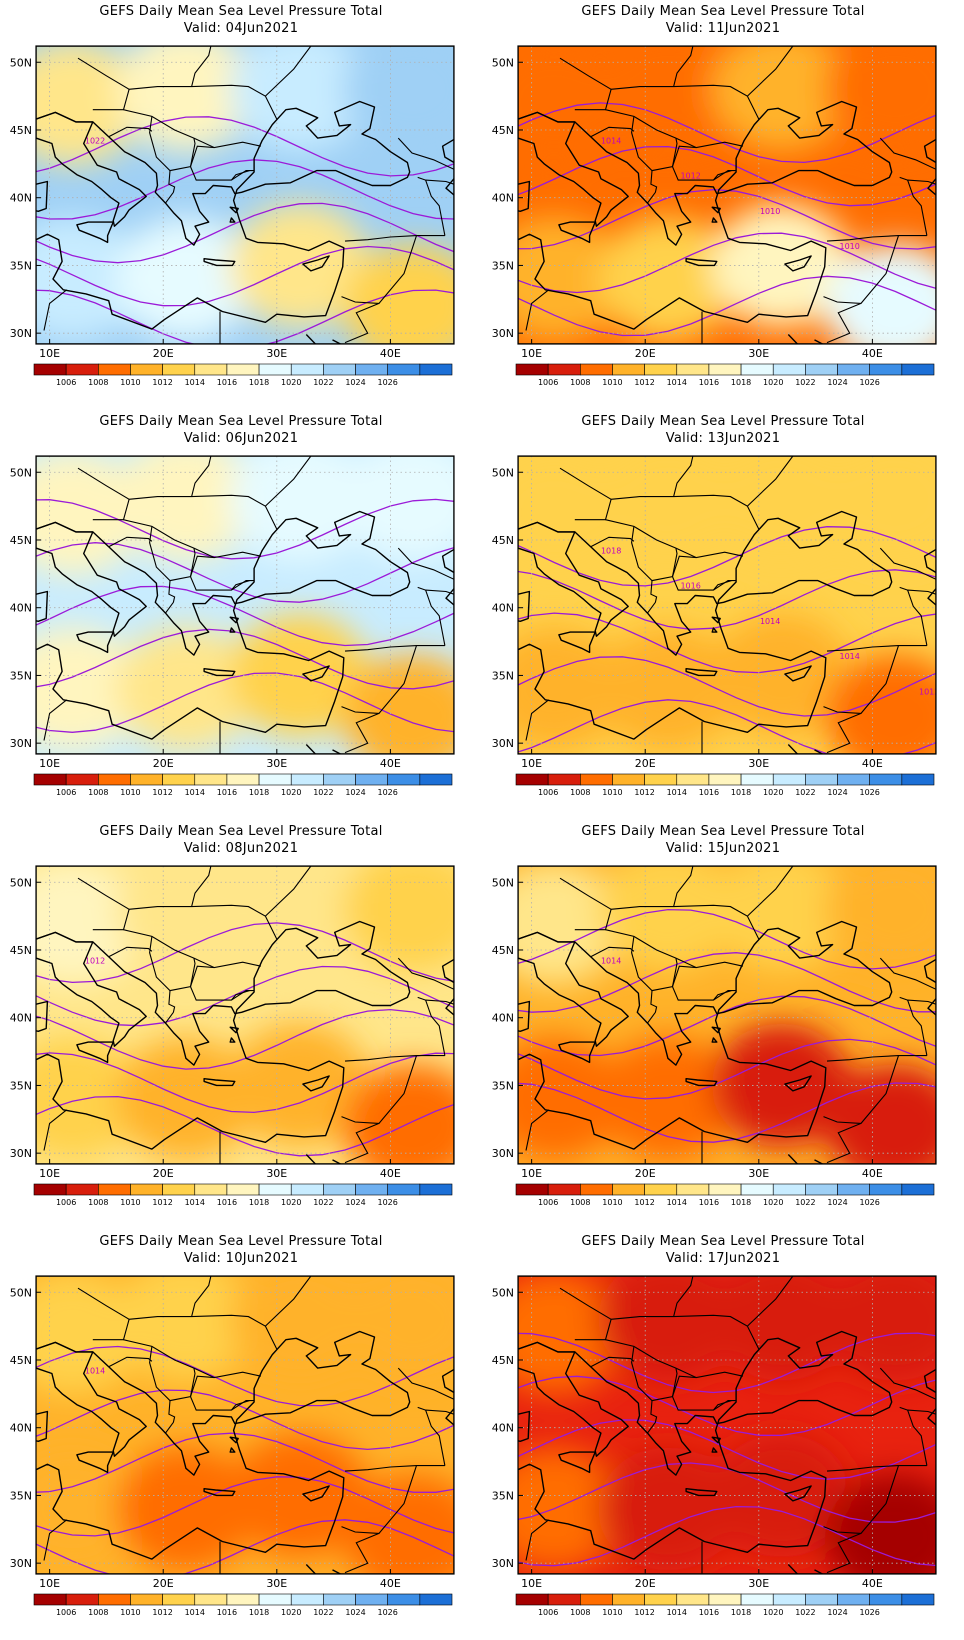  Describe the element at coordinates (390, 1583) in the screenshot. I see `longitude-label: 40E` at that location.